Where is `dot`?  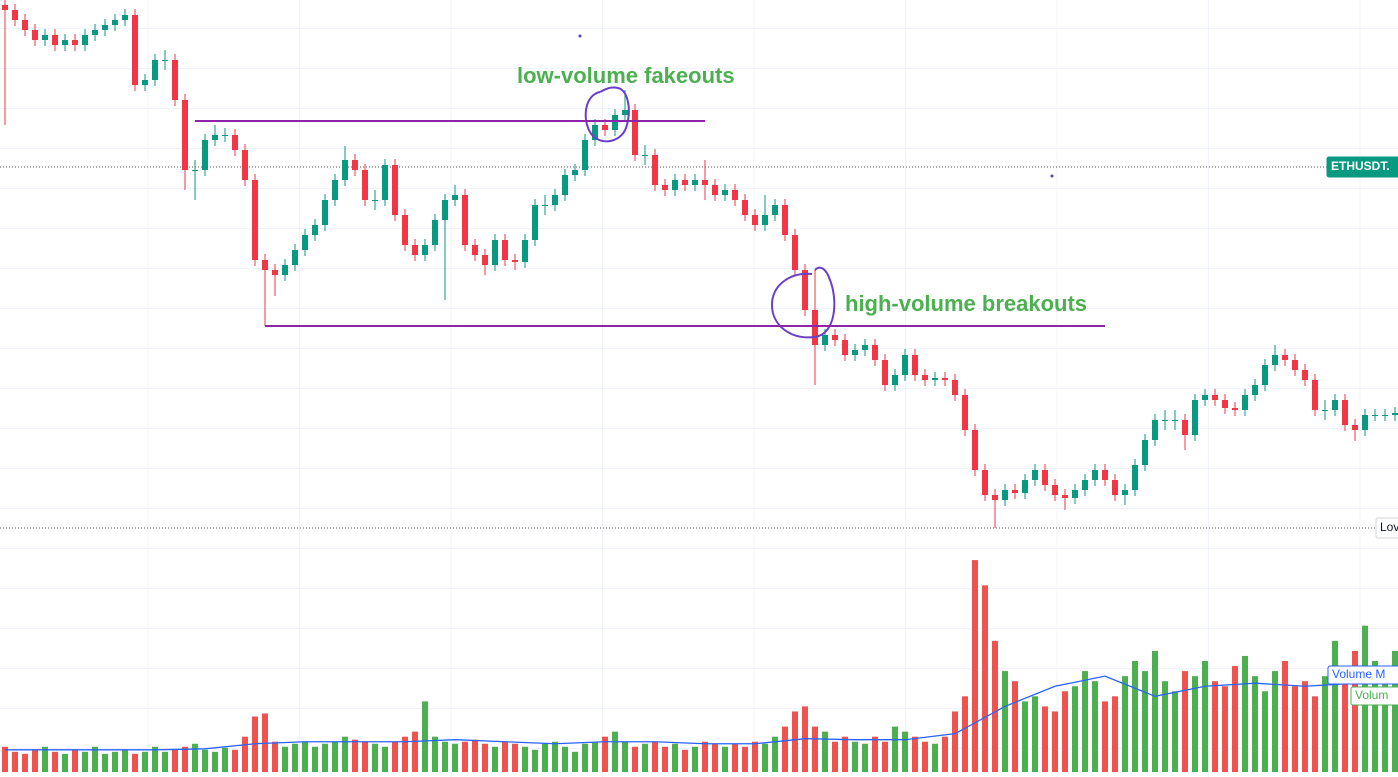 dot is located at coordinates (580, 36).